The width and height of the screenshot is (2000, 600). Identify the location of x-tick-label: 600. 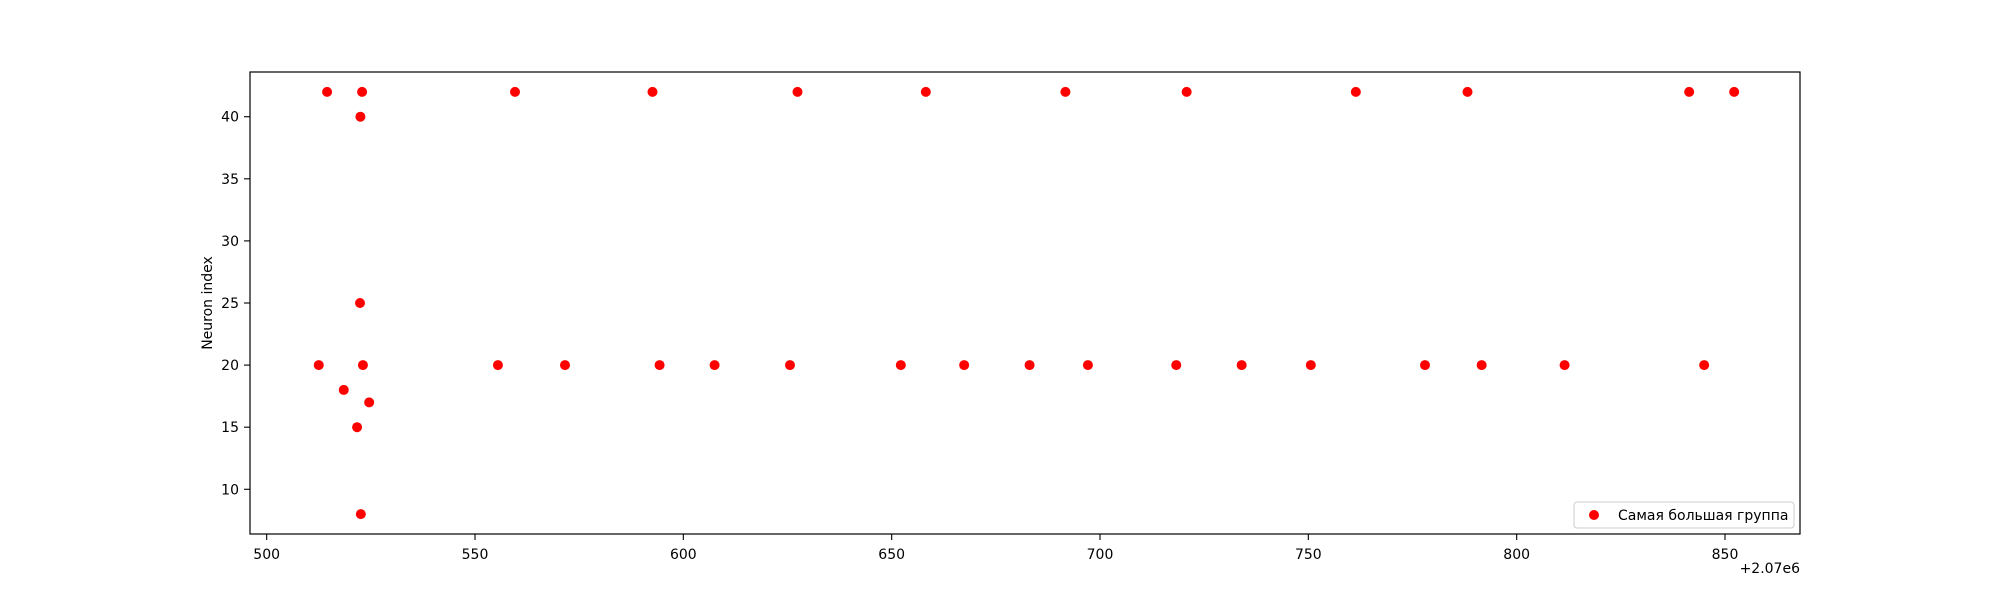
(683, 555).